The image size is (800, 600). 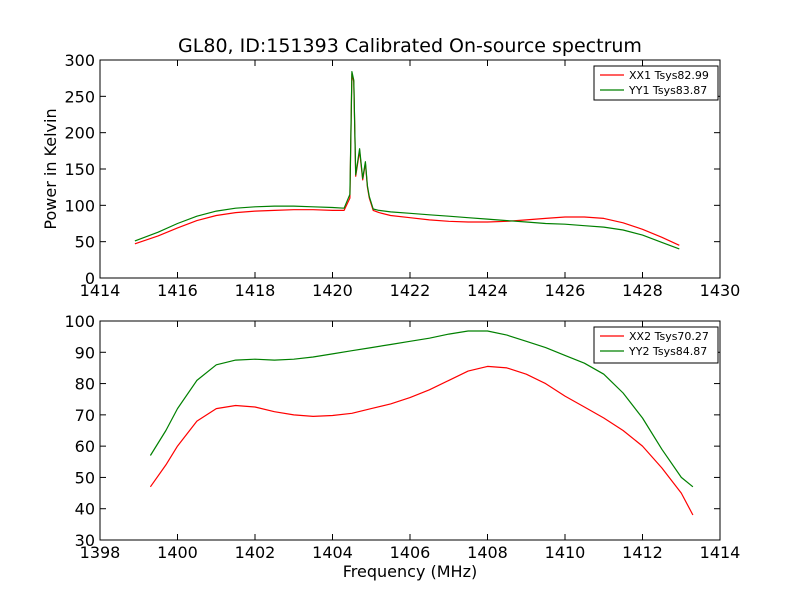 What do you see at coordinates (410, 290) in the screenshot?
I see `x-tick-label: 1422` at bounding box center [410, 290].